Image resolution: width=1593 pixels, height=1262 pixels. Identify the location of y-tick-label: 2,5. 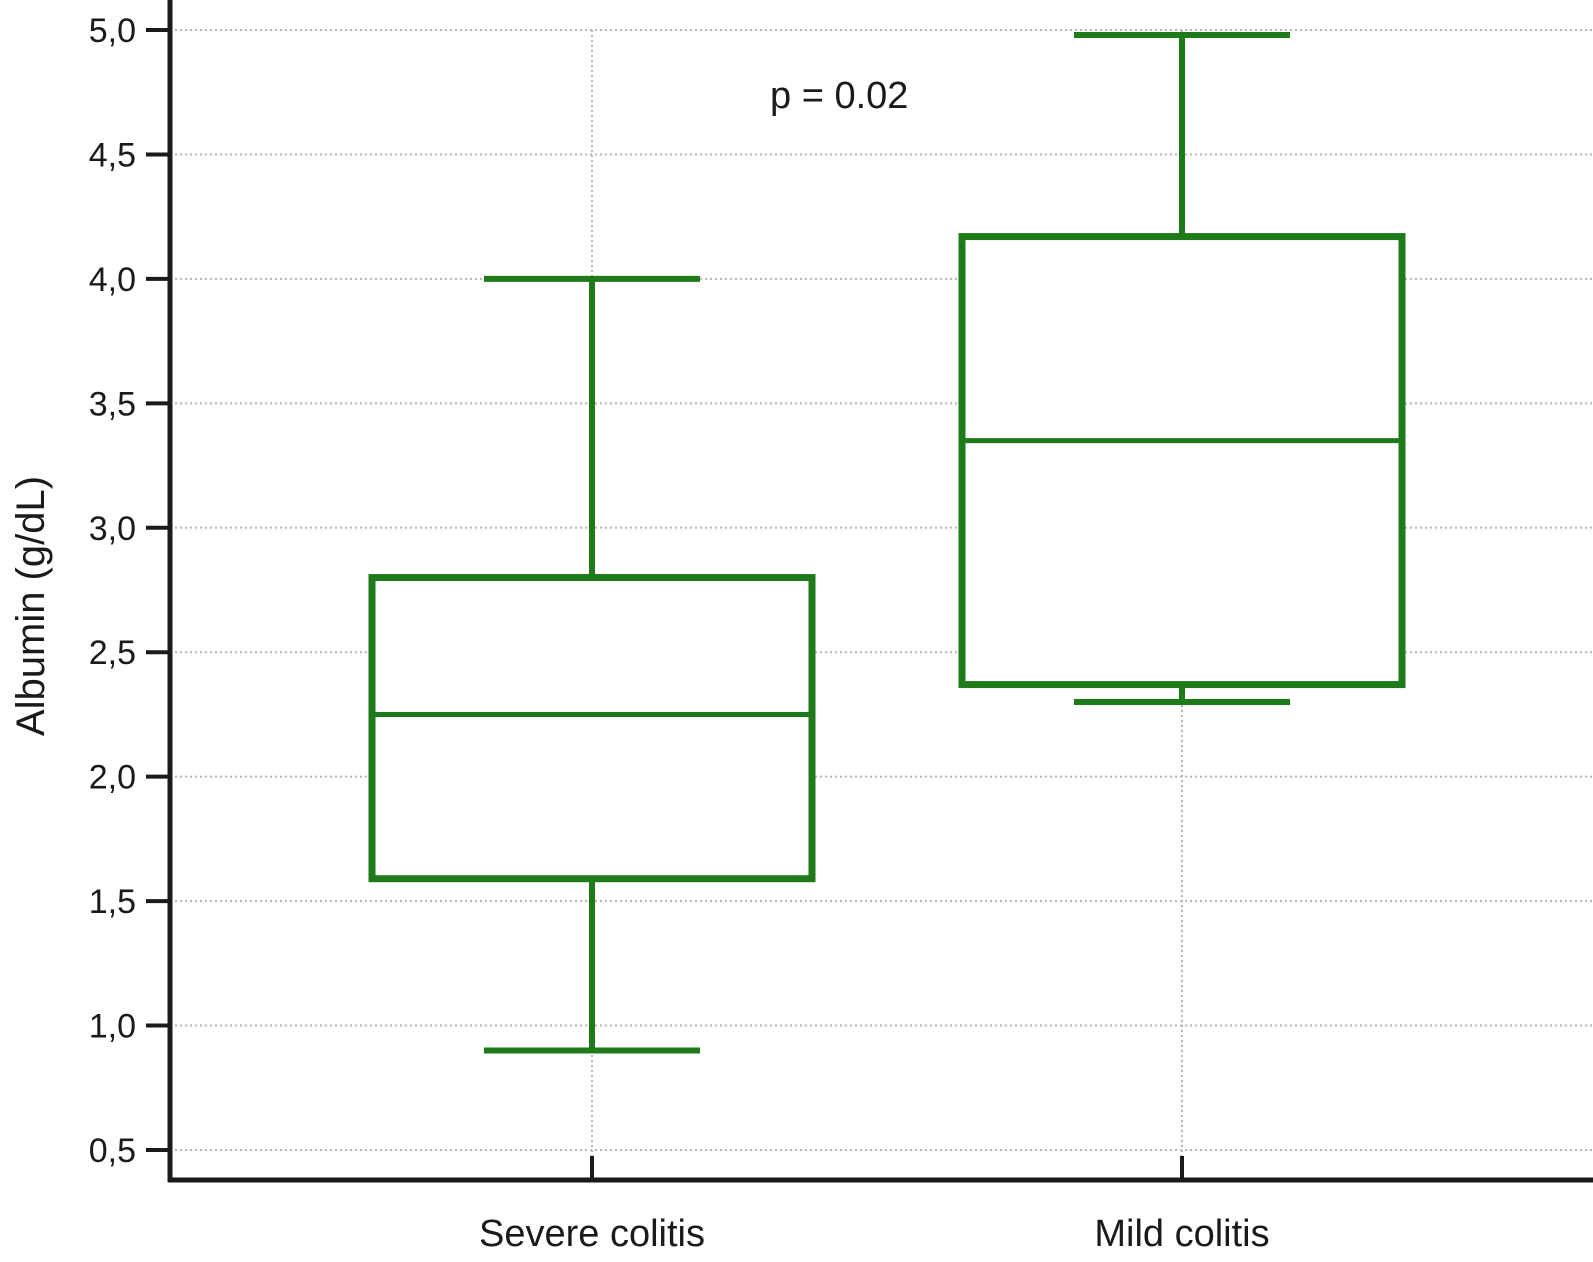
(112, 653).